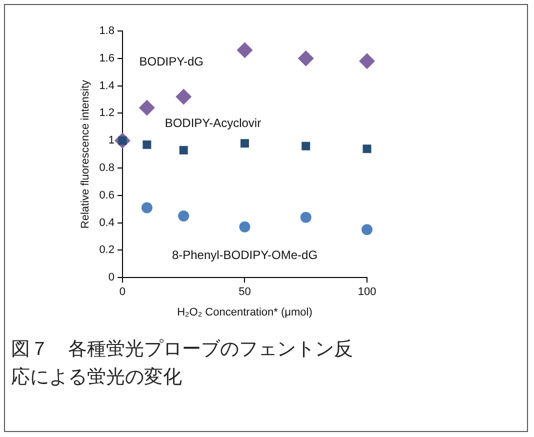 Image resolution: width=534 pixels, height=437 pixels. I want to click on text: BODIPY-dG, so click(171, 61).